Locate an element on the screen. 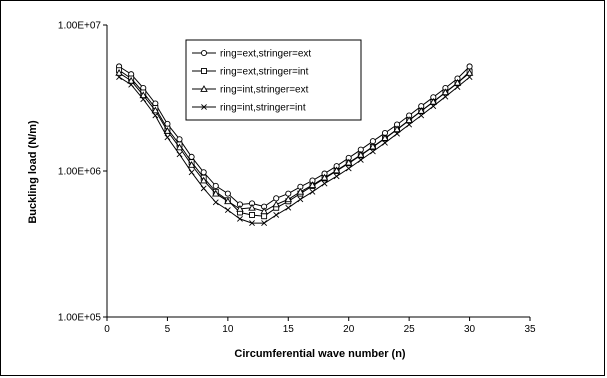  x-tick-label: 15 is located at coordinates (289, 329).